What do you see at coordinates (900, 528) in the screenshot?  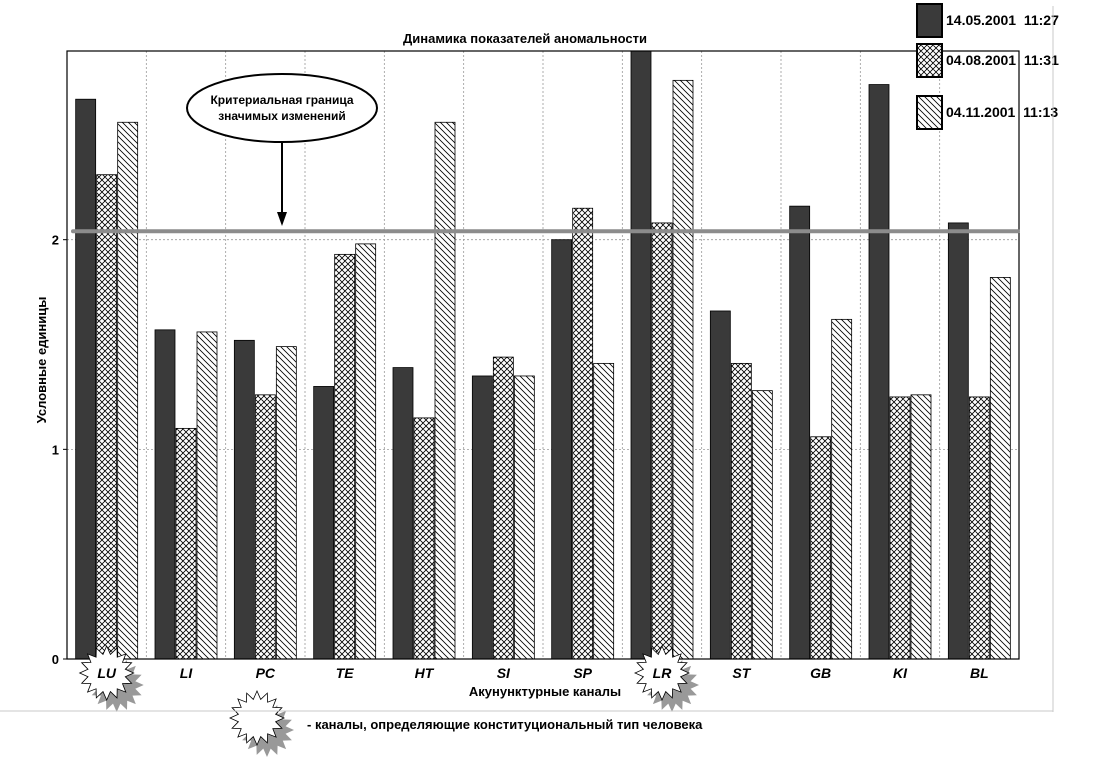 I see `bar-KI-series2` at bounding box center [900, 528].